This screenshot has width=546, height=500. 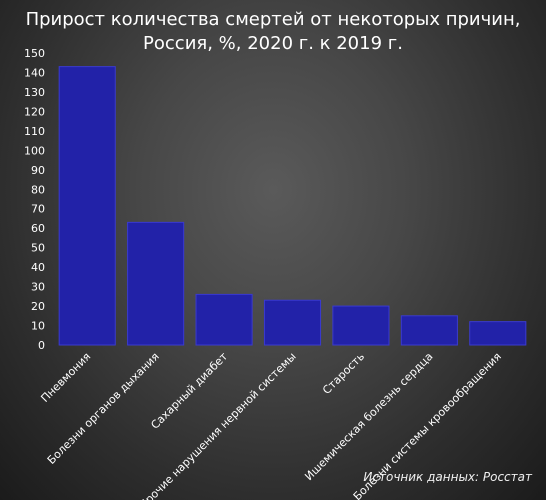 What do you see at coordinates (41, 345) in the screenshot?
I see `y-tick-label: 0` at bounding box center [41, 345].